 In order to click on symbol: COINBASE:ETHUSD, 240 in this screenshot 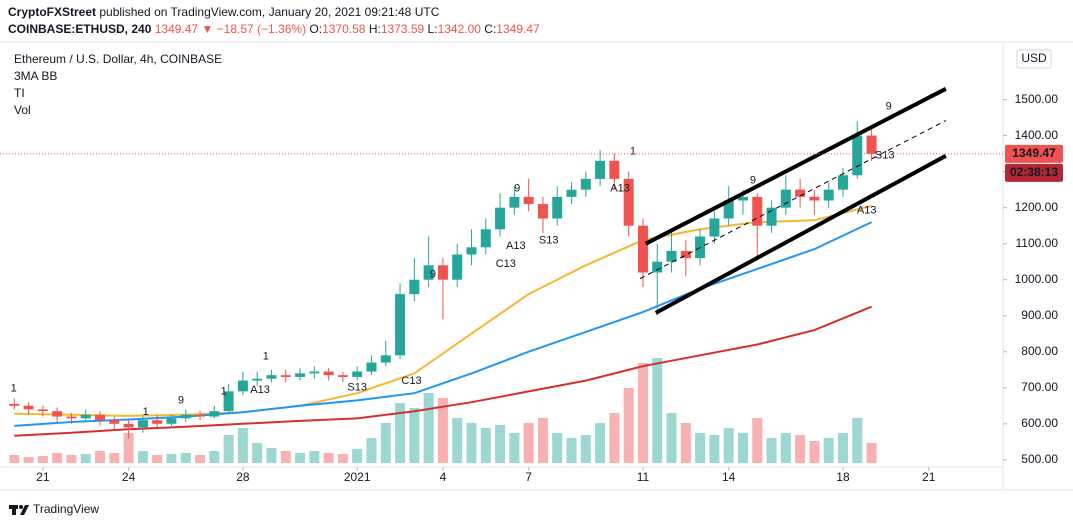, I will do `click(80, 29)`.